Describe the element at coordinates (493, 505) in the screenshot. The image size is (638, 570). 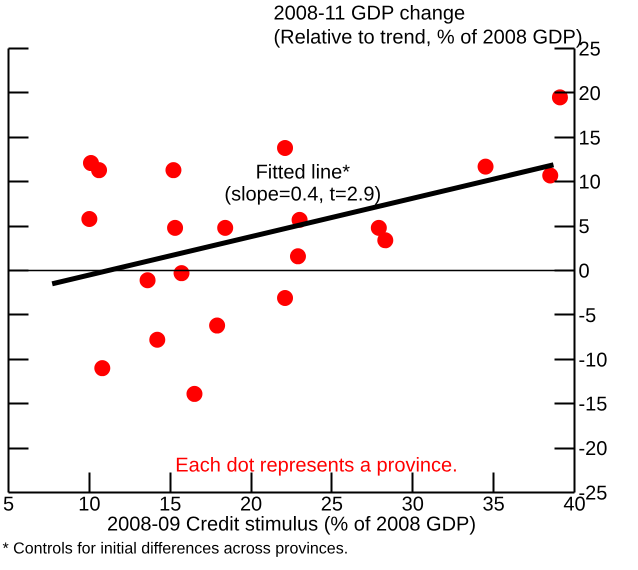
I see `x-tick-label: 35` at that location.